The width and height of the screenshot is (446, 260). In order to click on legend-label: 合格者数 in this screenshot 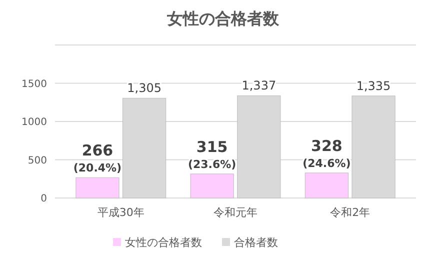, I will do `click(256, 242)`.